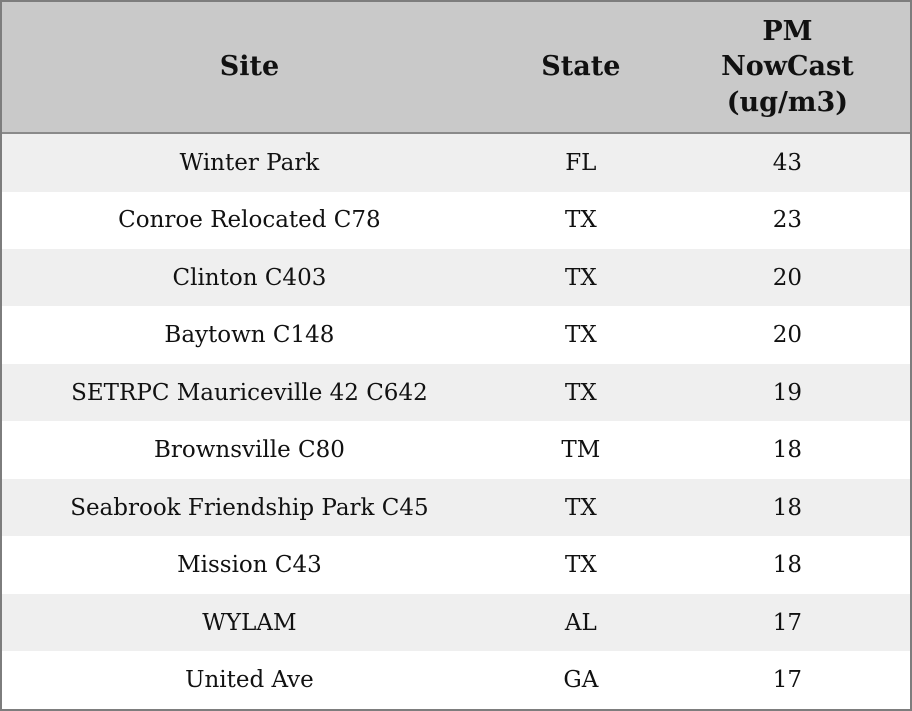 The width and height of the screenshot is (912, 711). Describe the element at coordinates (787, 392) in the screenshot. I see `pm-nowcast-cell: 19` at that location.